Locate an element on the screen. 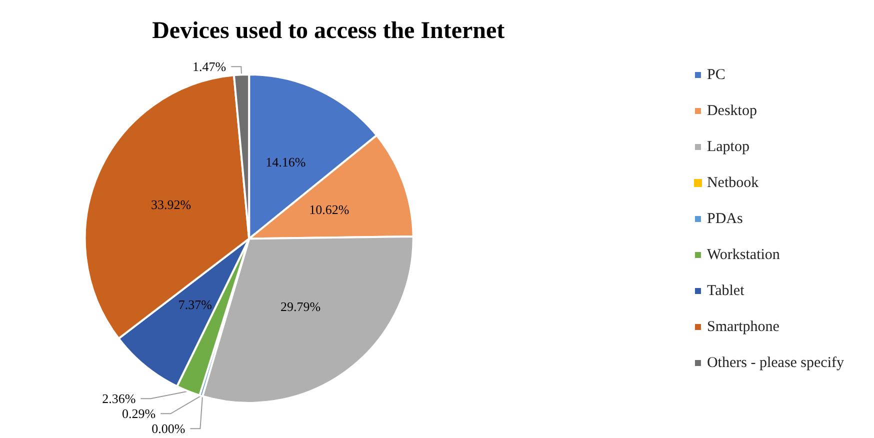 The image size is (874, 438). data-label: 2.36% is located at coordinates (119, 398).